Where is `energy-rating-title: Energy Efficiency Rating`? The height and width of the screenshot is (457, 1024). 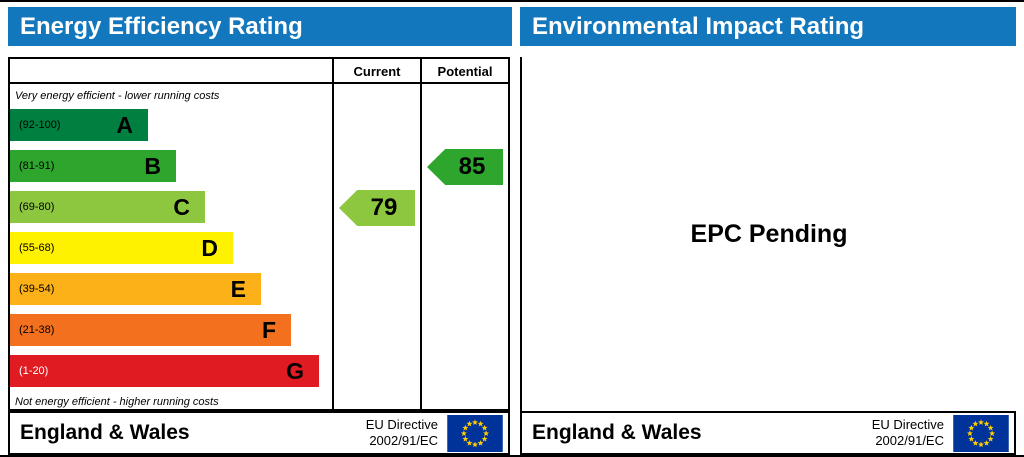
energy-rating-title: Energy Efficiency Rating is located at coordinates (260, 26).